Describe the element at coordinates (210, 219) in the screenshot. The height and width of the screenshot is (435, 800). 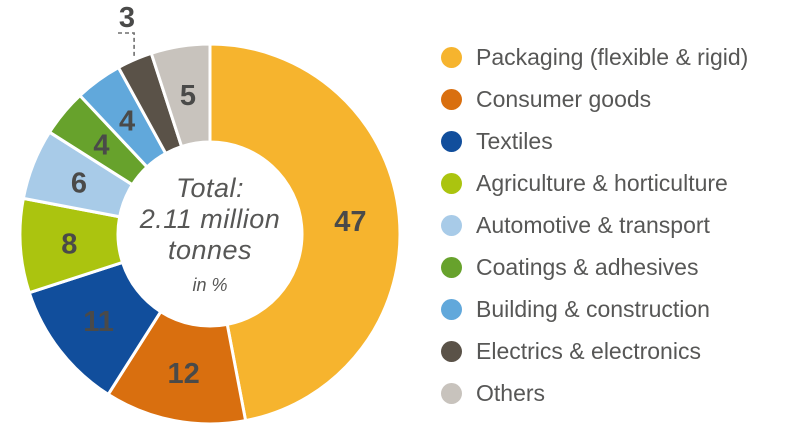
I see `center-label-amount: 2.11 million` at that location.